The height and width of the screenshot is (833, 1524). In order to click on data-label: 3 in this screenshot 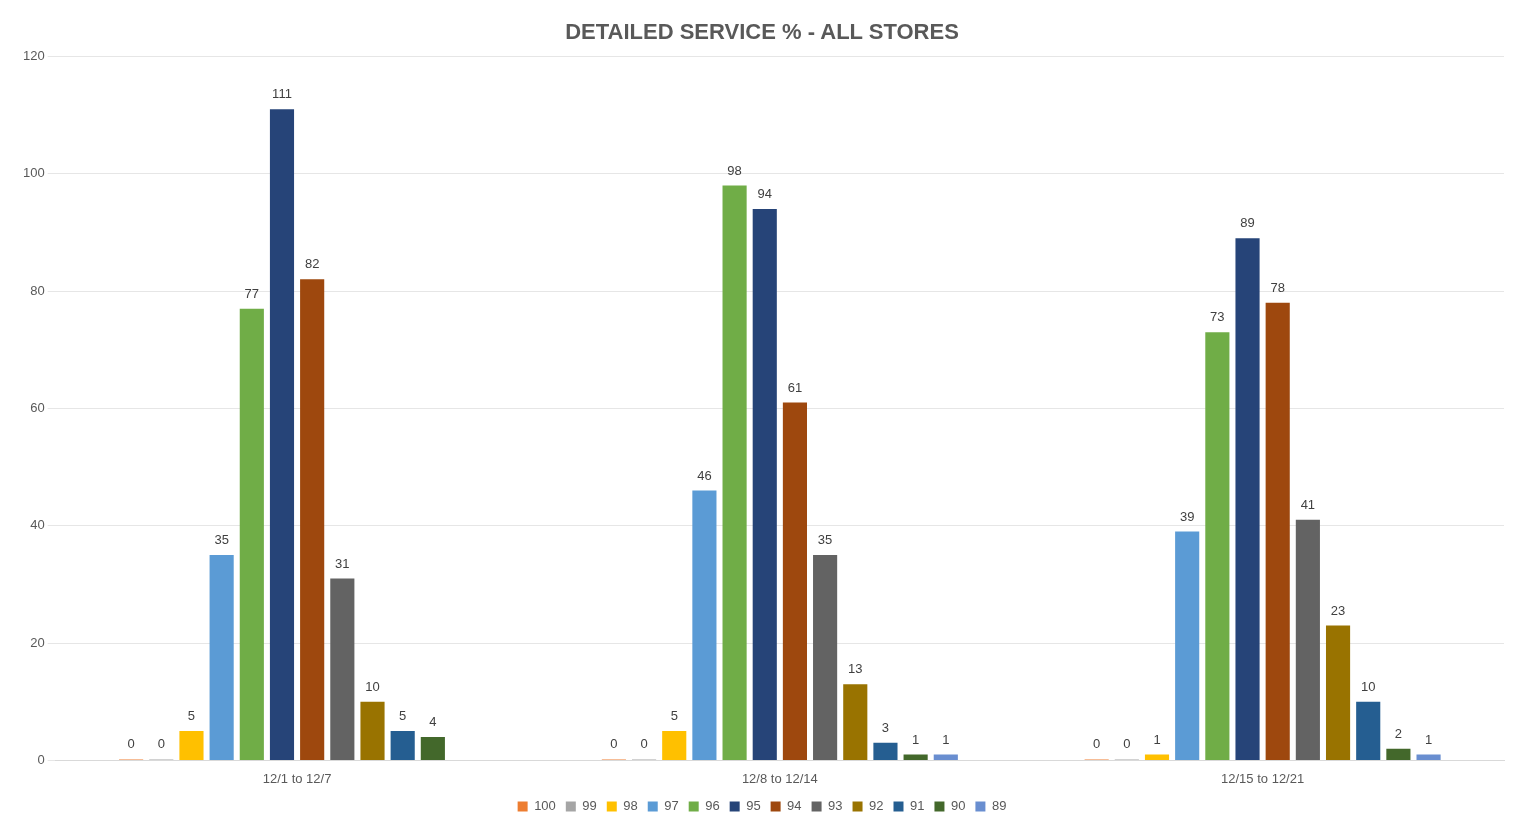, I will do `click(885, 727)`.